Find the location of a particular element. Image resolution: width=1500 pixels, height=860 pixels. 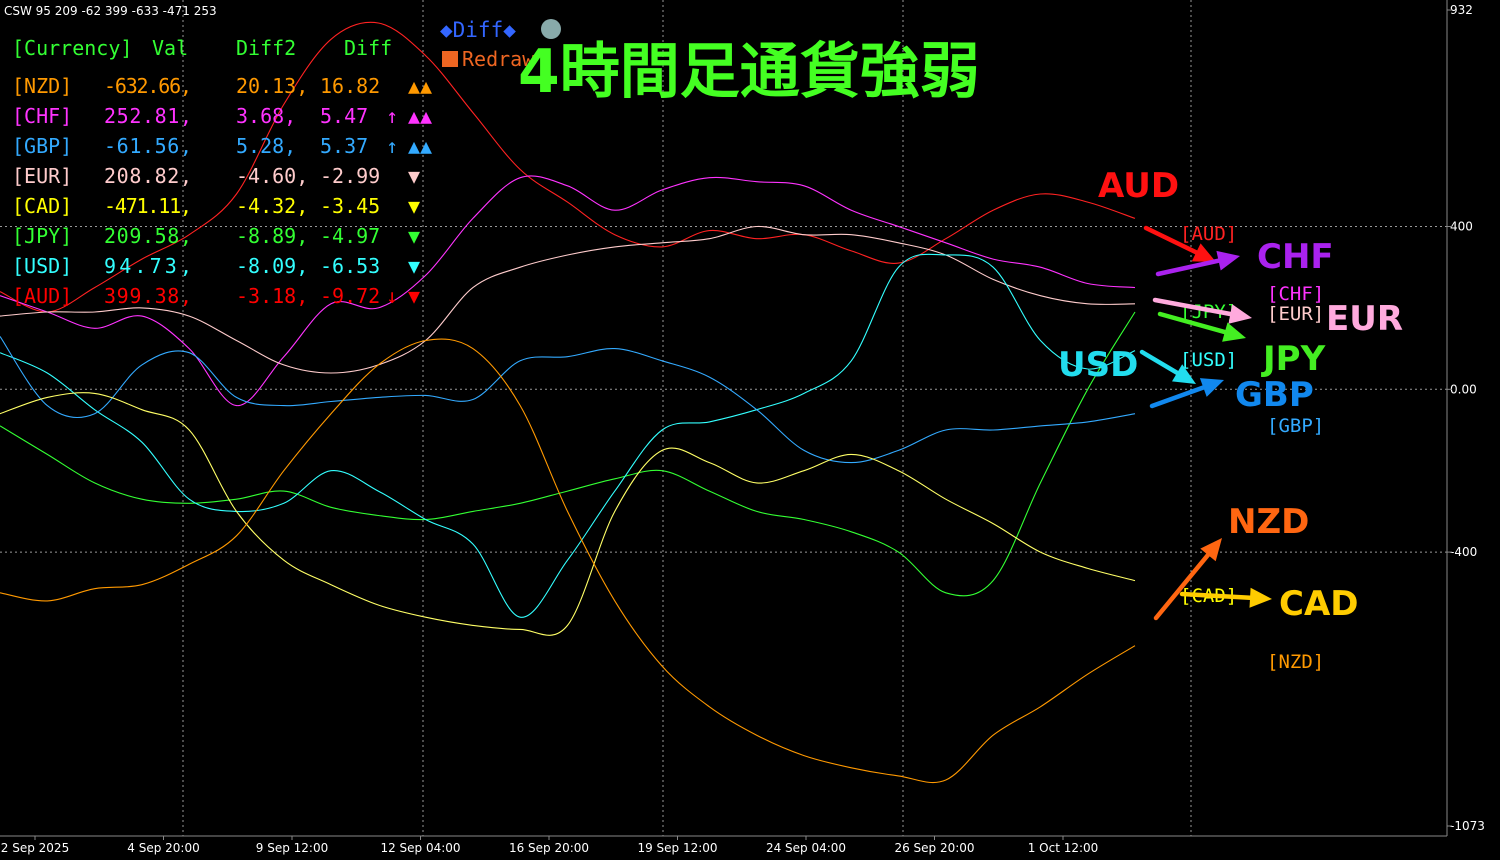

diff-button: ◆Diff◆ is located at coordinates (500, 30).